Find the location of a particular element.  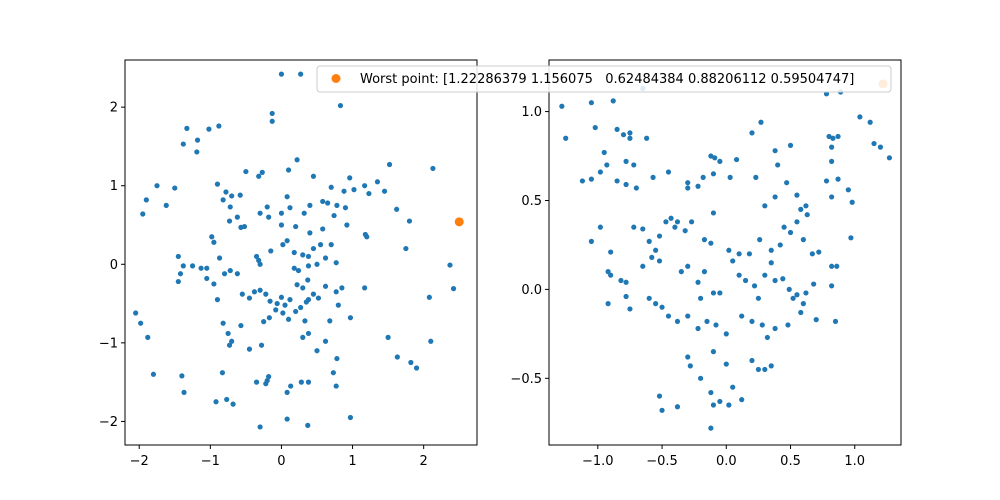

y-tick-label: 1 is located at coordinates (114, 186).